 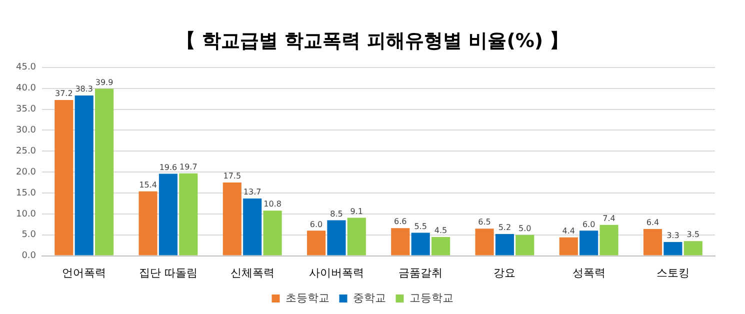 What do you see at coordinates (252, 273) in the screenshot?
I see `x-tick-label: 신체폭력` at bounding box center [252, 273].